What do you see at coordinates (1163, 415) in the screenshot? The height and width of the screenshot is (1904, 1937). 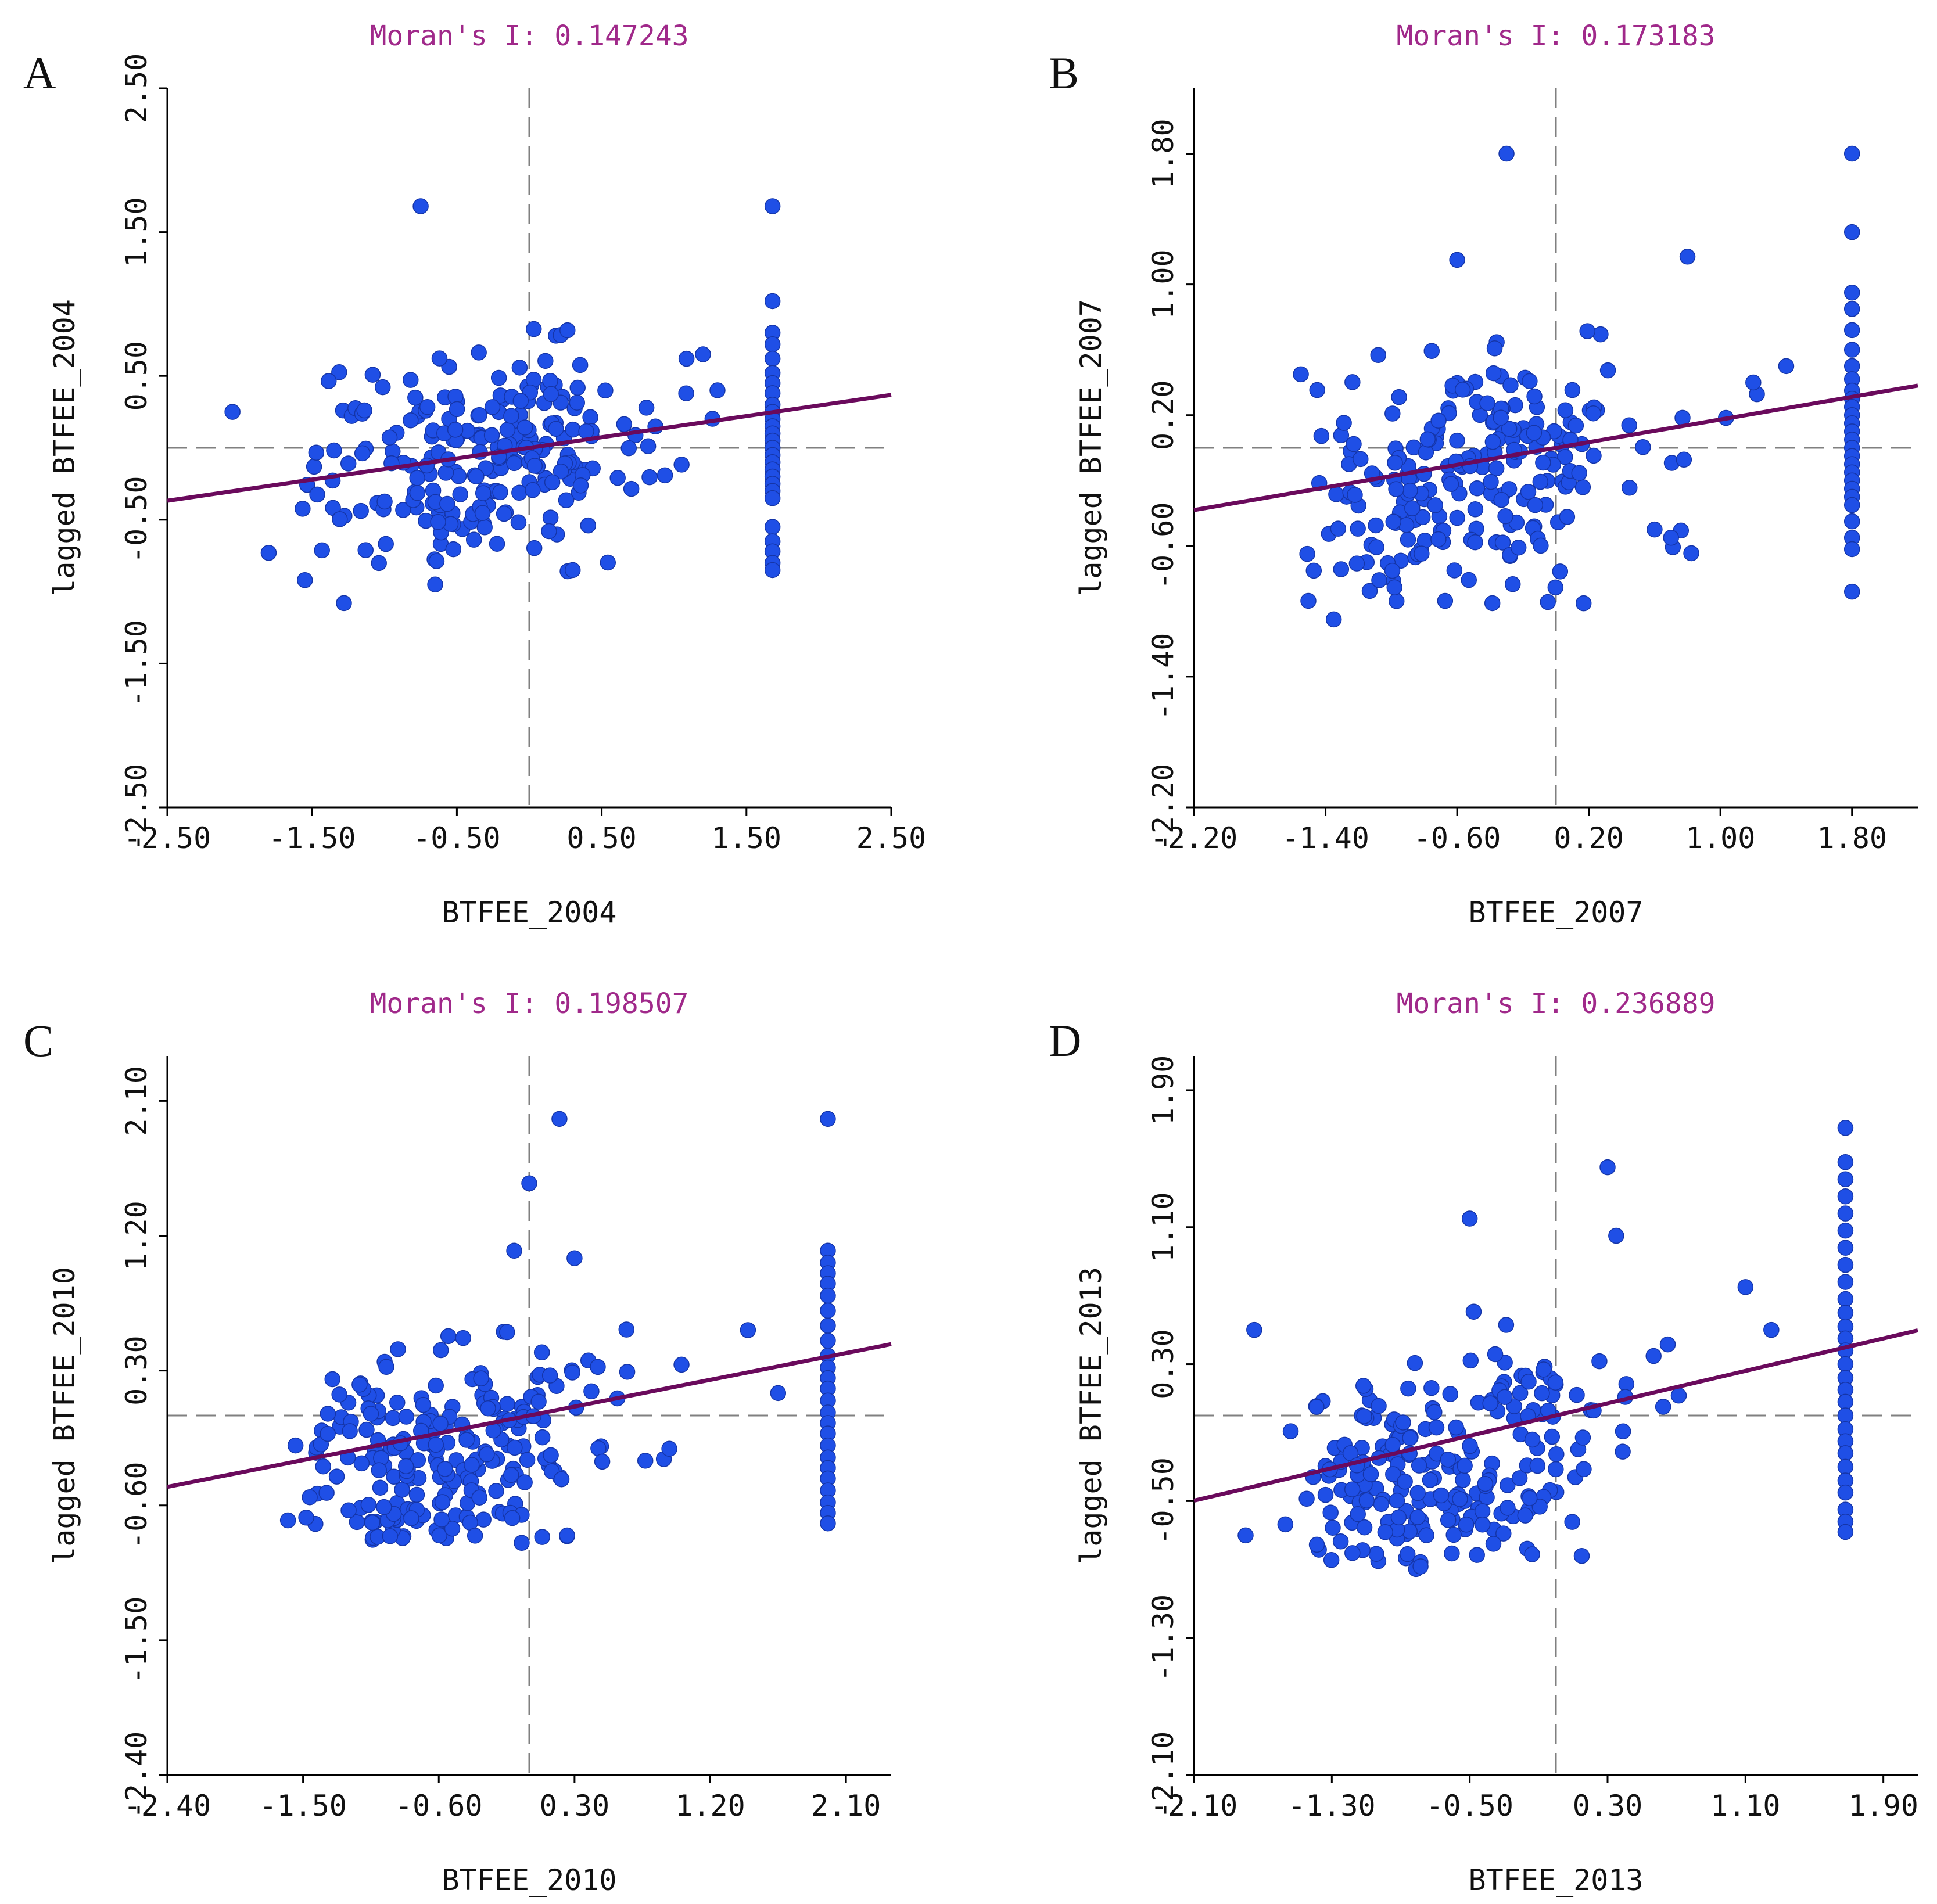 I see `y-tick-label: 0.20` at bounding box center [1163, 415].